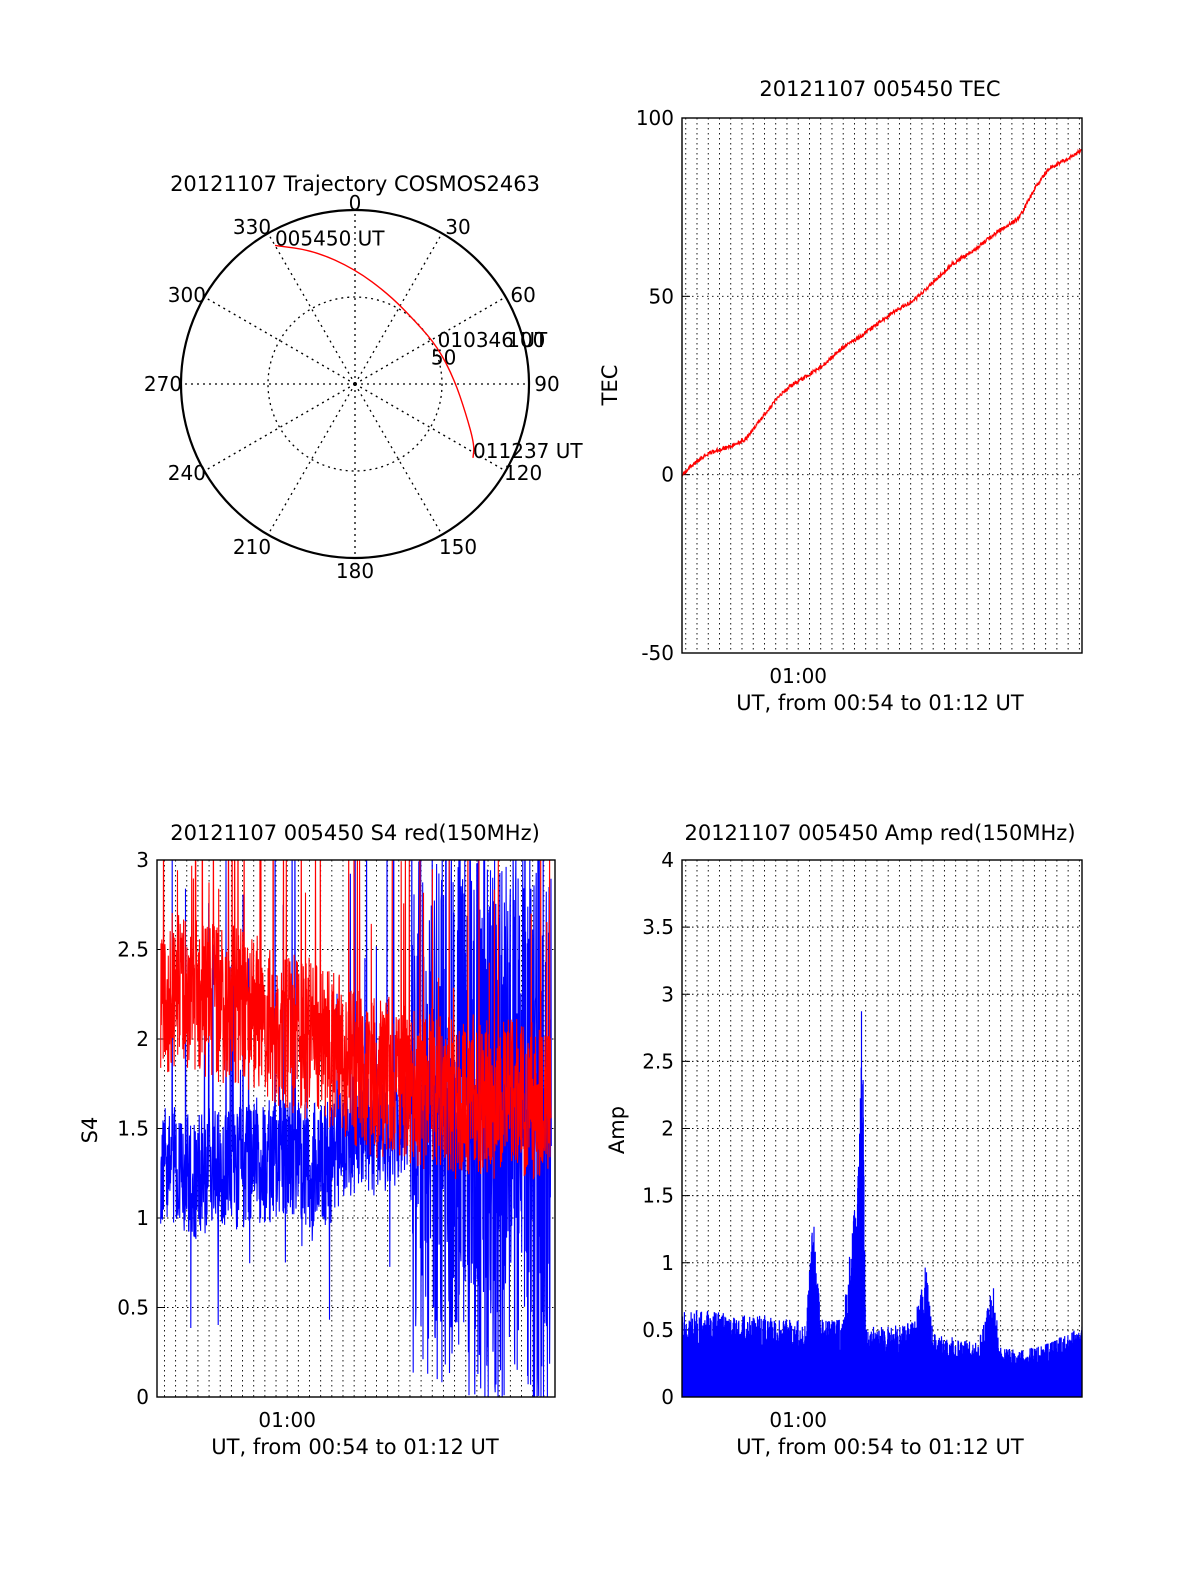 Image resolution: width=1200 pixels, height=1575 pixels. Describe the element at coordinates (163, 384) in the screenshot. I see `azimuth-label: 270` at that location.